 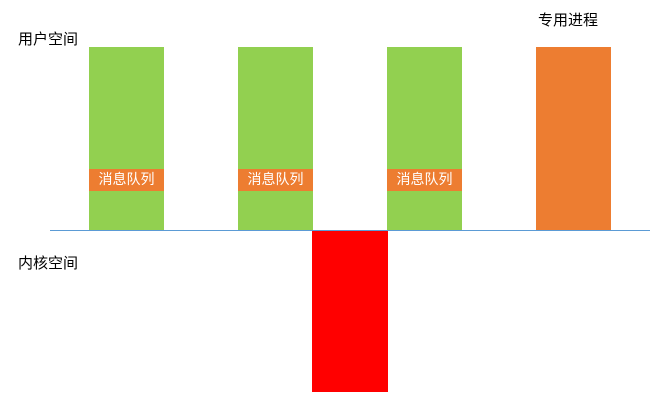 I want to click on kernel-space-label: 内核空间, so click(x=48, y=263).